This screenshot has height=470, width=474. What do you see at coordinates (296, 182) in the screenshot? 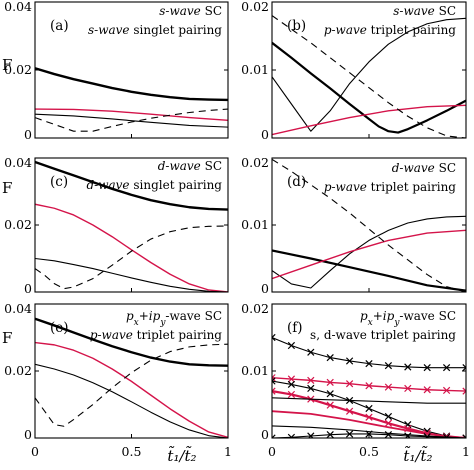
I see `panel-label: (d)` at bounding box center [296, 182].